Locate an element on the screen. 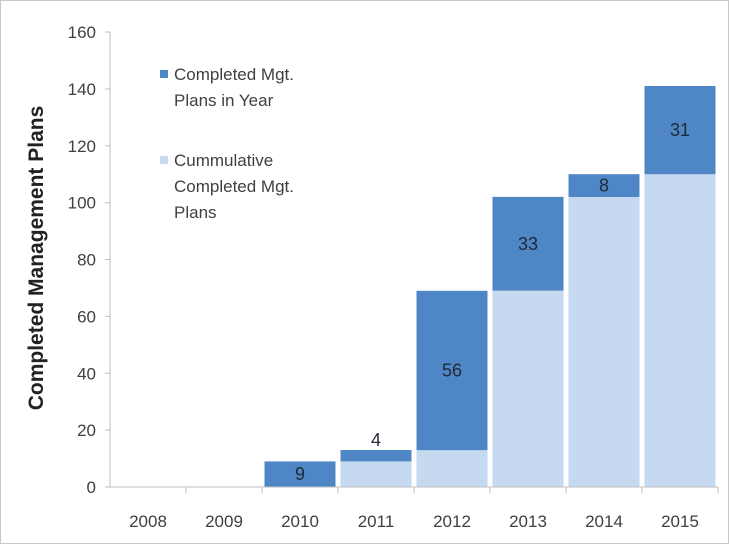  y-tick-label-160: 160 is located at coordinates (82, 32).